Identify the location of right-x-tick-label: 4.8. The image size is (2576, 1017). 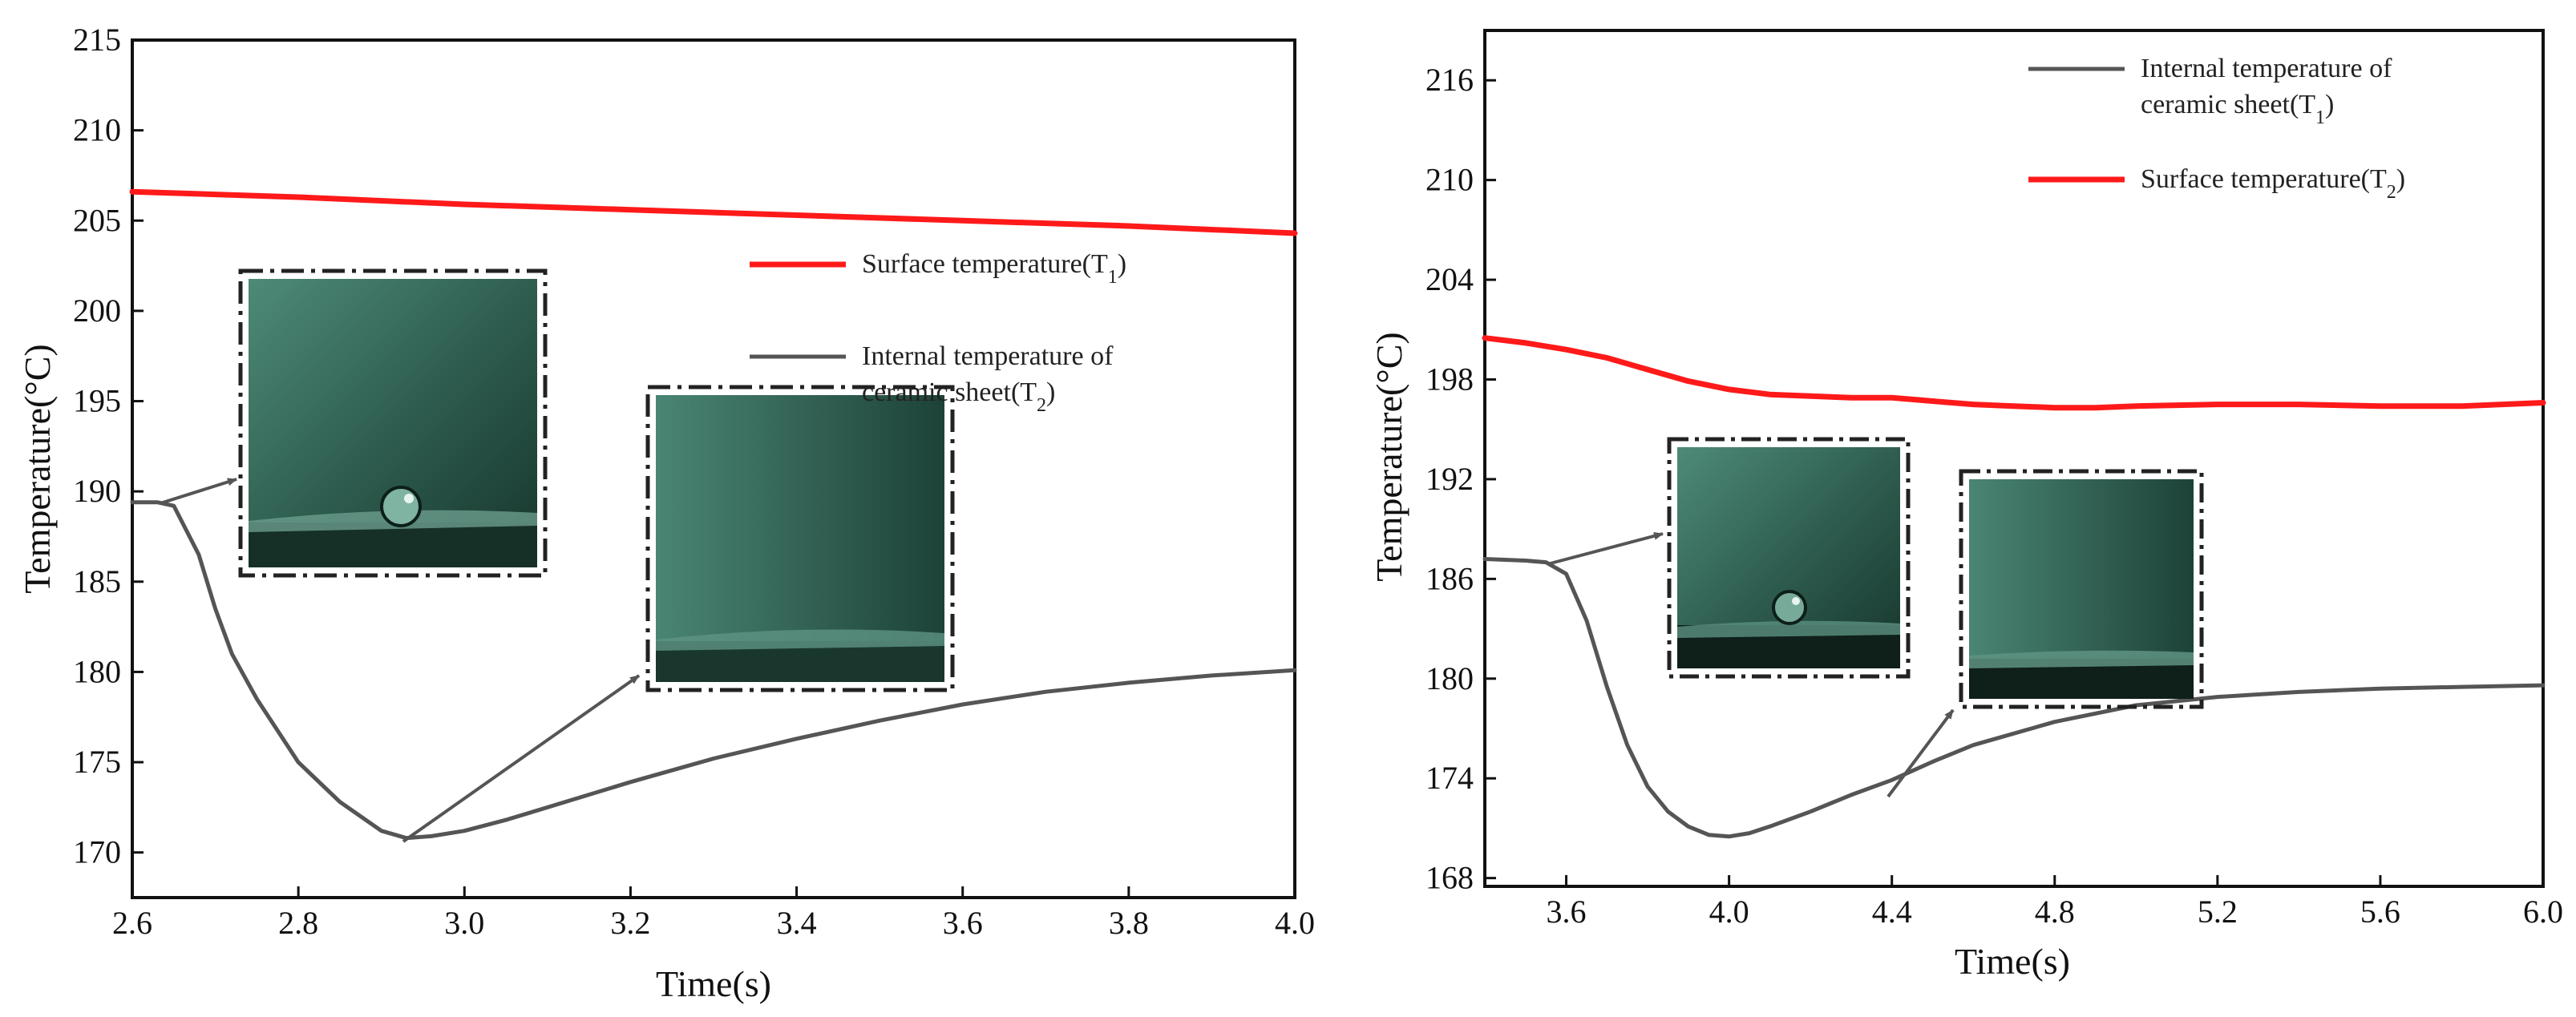
(2055, 912).